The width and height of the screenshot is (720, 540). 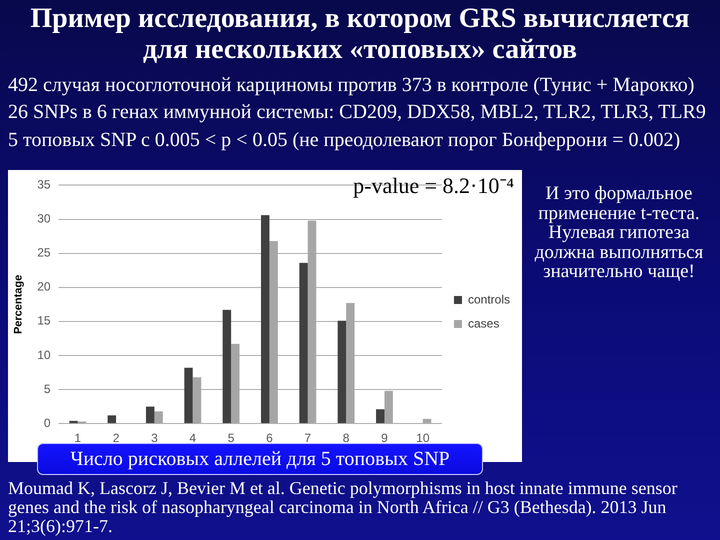 What do you see at coordinates (357, 112) in the screenshot?
I see `text: 26 SNPs в 6 генах иммунной системы: CD209, DDX58, MBL2, TLR2, TLR3, TLR9` at bounding box center [357, 112].